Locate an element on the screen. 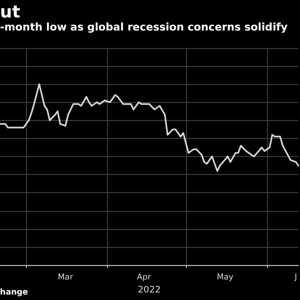 Image resolution: width=300 pixels, height=300 pixels. x-tick-label: May is located at coordinates (225, 277).